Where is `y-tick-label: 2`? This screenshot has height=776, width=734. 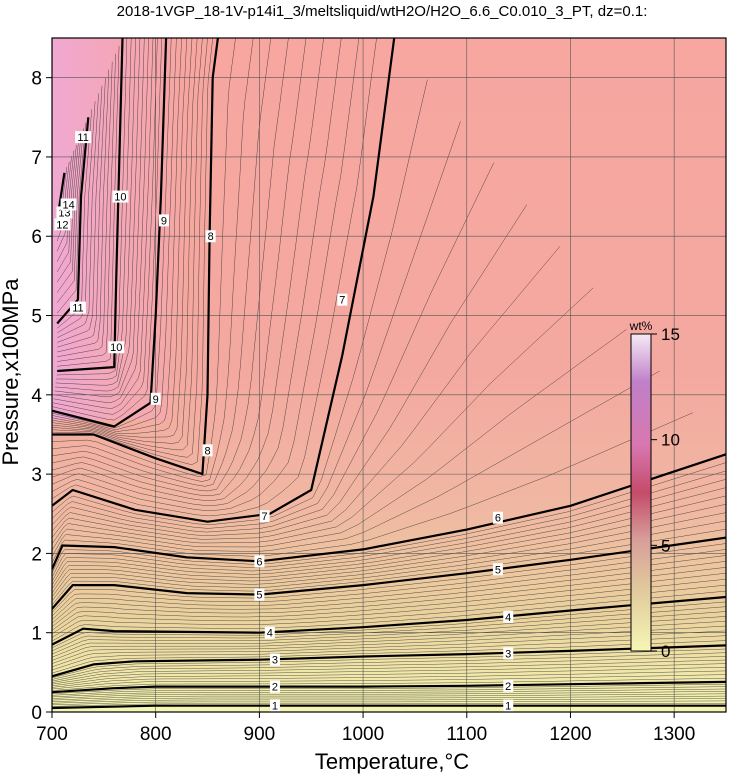
y-tick-label: 2 is located at coordinates (36, 554).